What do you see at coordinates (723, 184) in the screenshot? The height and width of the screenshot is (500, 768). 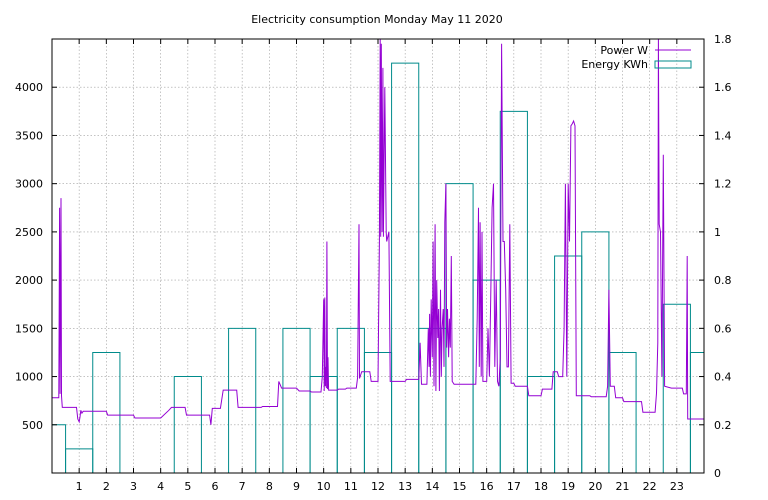 I see `y2-tick-label: 1.2` at bounding box center [723, 184].